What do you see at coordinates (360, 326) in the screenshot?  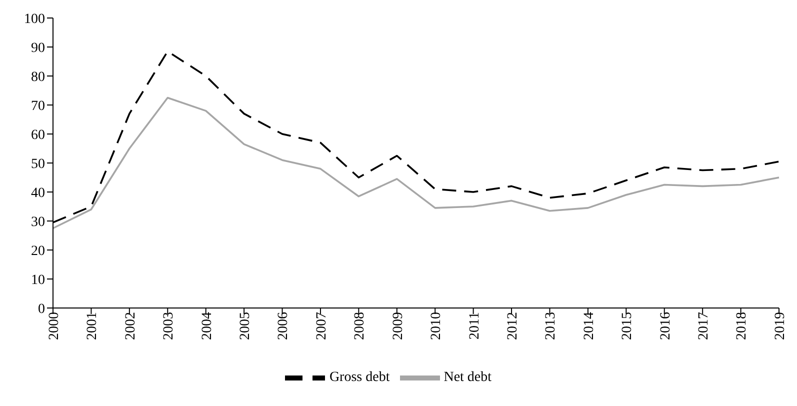 I see `x-tick-label: 2008` at bounding box center [360, 326].